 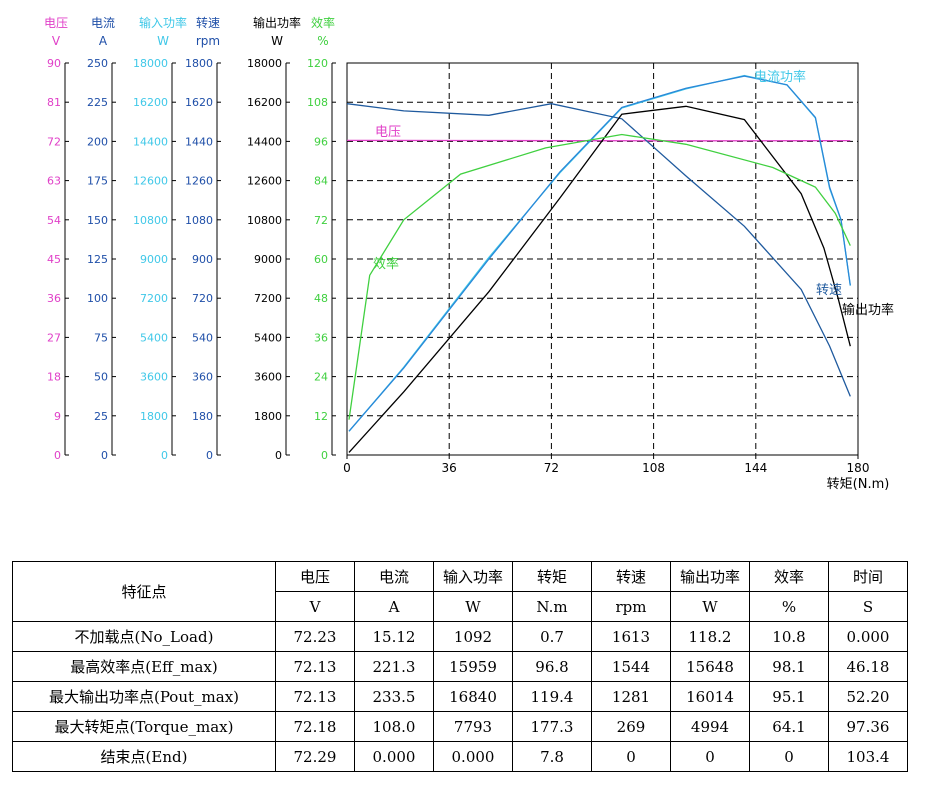 I want to click on header-cell: 电压, so click(x=315, y=576).